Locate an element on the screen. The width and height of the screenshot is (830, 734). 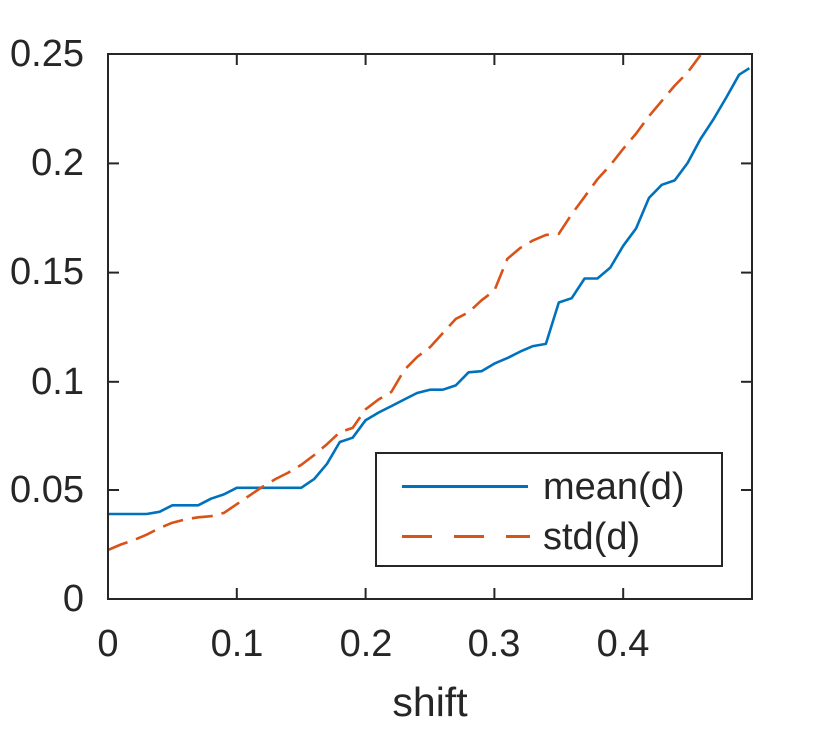
legend-label-mean: mean(d) is located at coordinates (614, 487).